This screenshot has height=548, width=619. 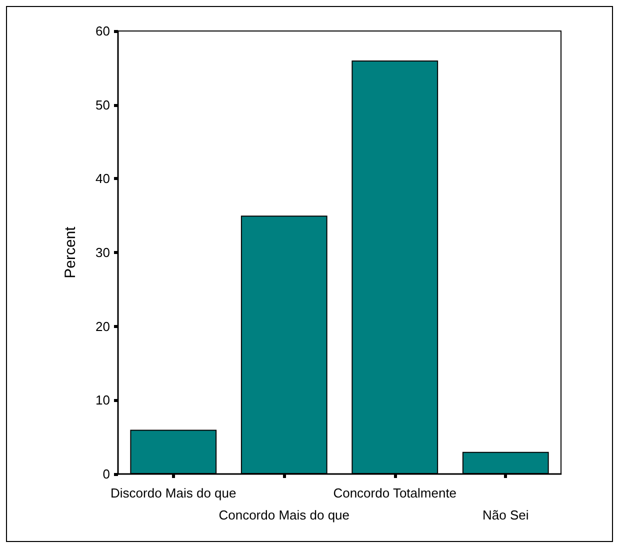 What do you see at coordinates (106, 474) in the screenshot?
I see `y-tick-label: 0` at bounding box center [106, 474].